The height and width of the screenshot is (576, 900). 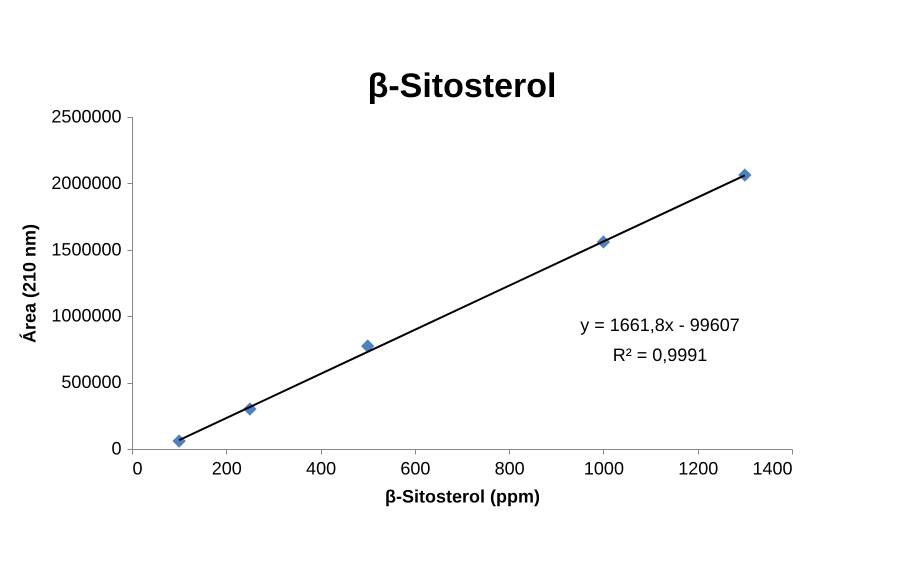 What do you see at coordinates (86, 316) in the screenshot?
I see `y-tick-label: 1000000` at bounding box center [86, 316].